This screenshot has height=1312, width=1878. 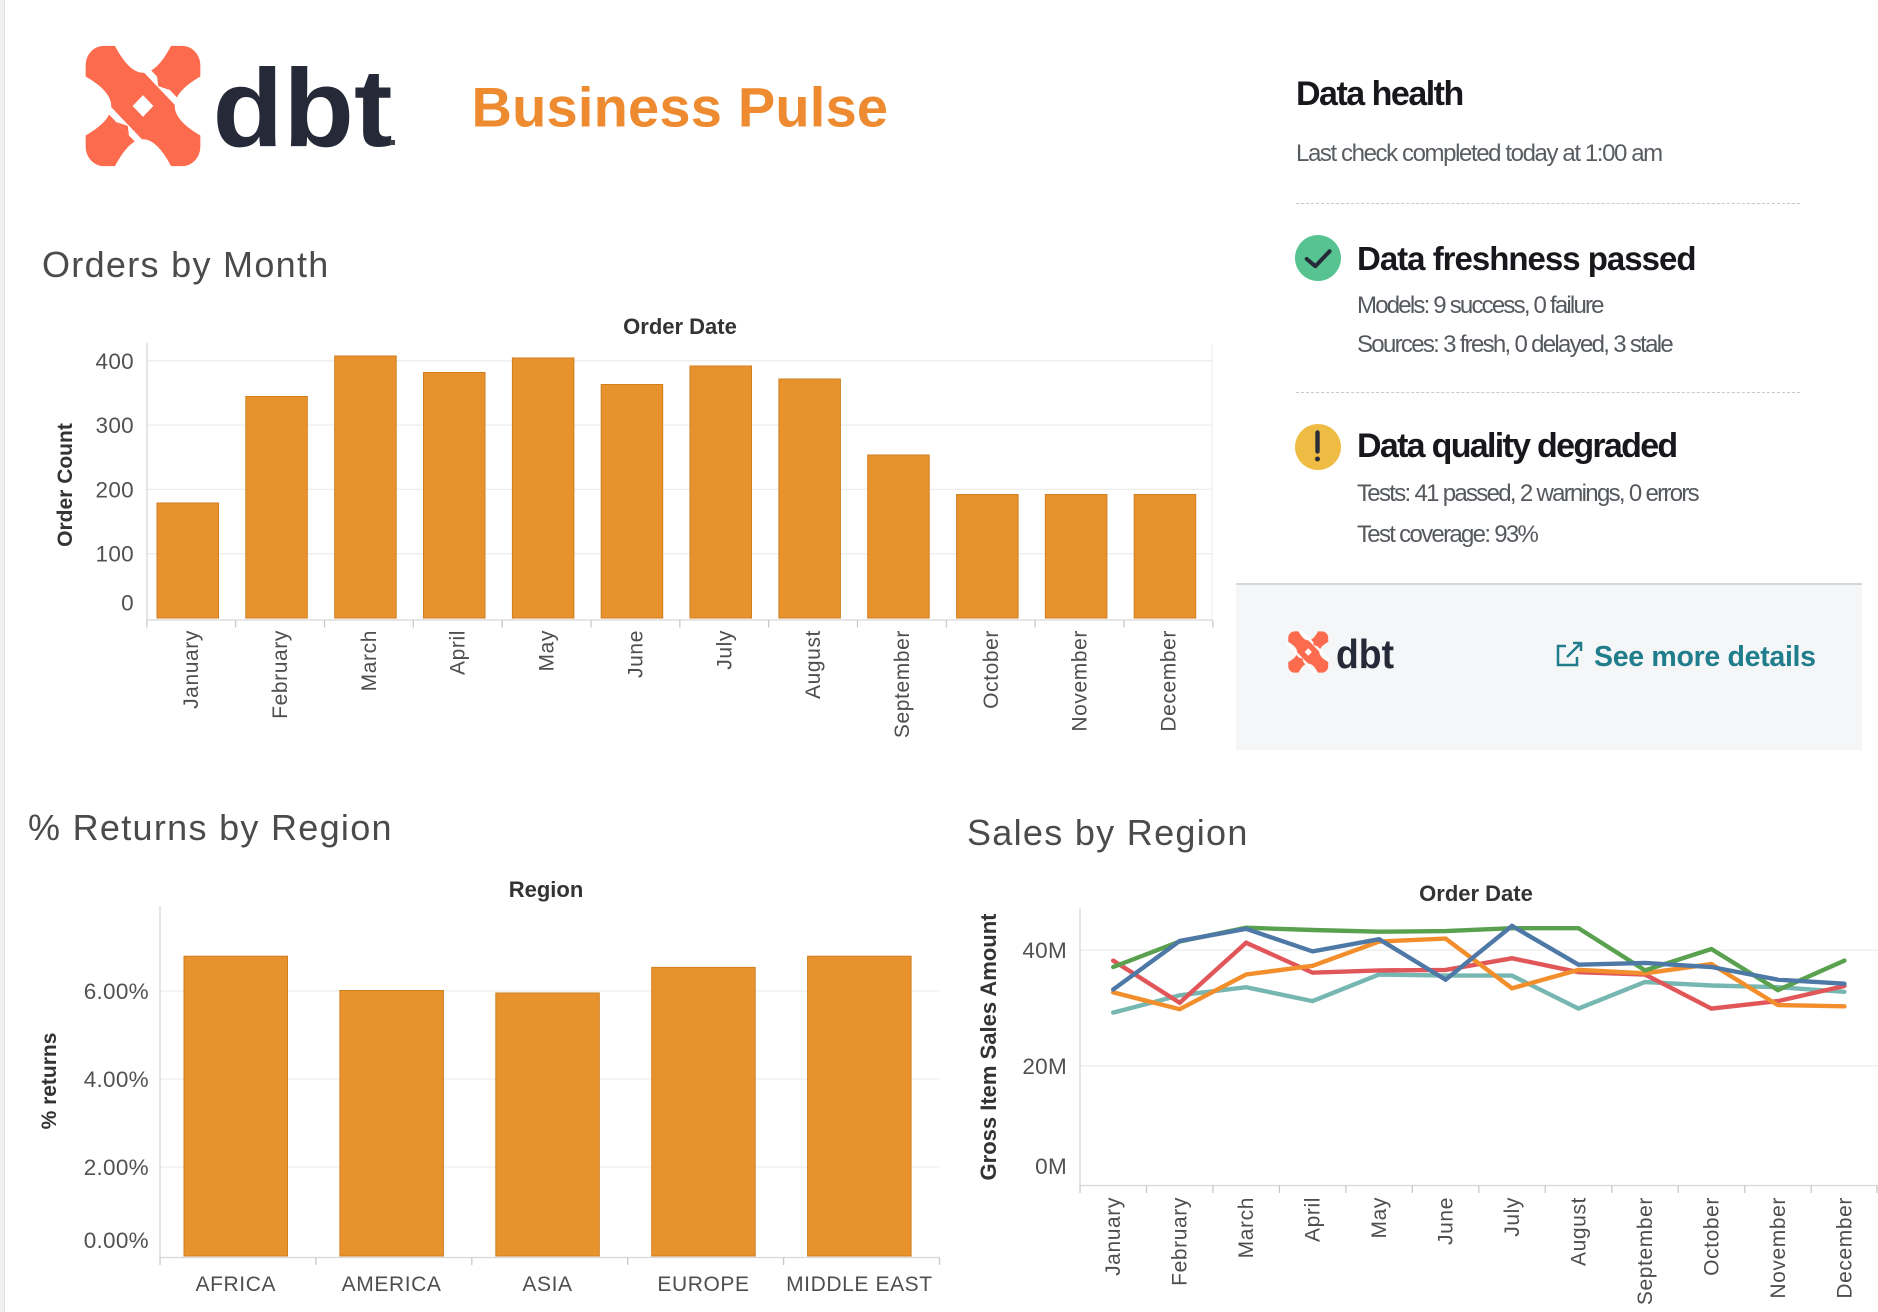 I want to click on svg-text: 300, so click(x=115, y=425).